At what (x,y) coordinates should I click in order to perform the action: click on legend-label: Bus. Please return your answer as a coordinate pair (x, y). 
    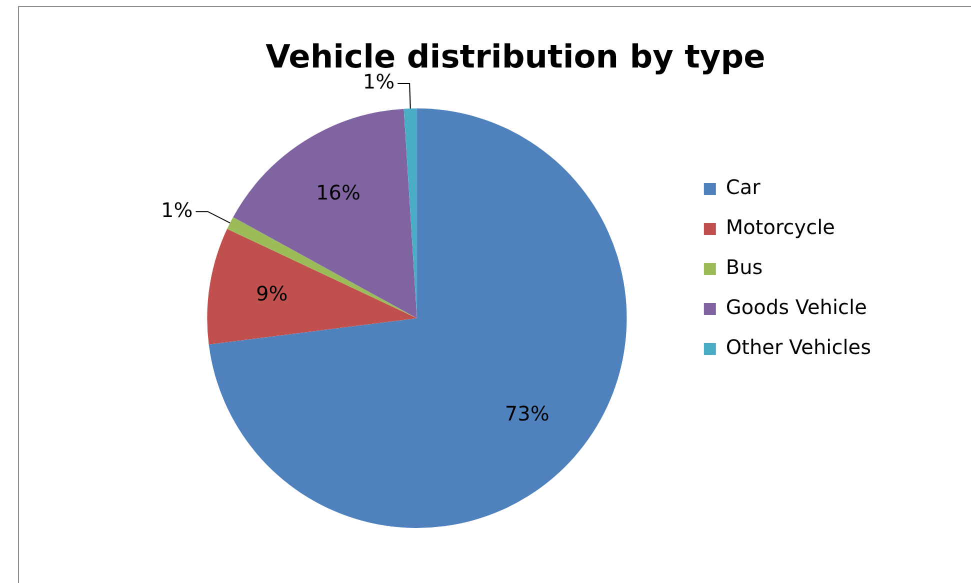
    Looking at the image, I should click on (744, 267).